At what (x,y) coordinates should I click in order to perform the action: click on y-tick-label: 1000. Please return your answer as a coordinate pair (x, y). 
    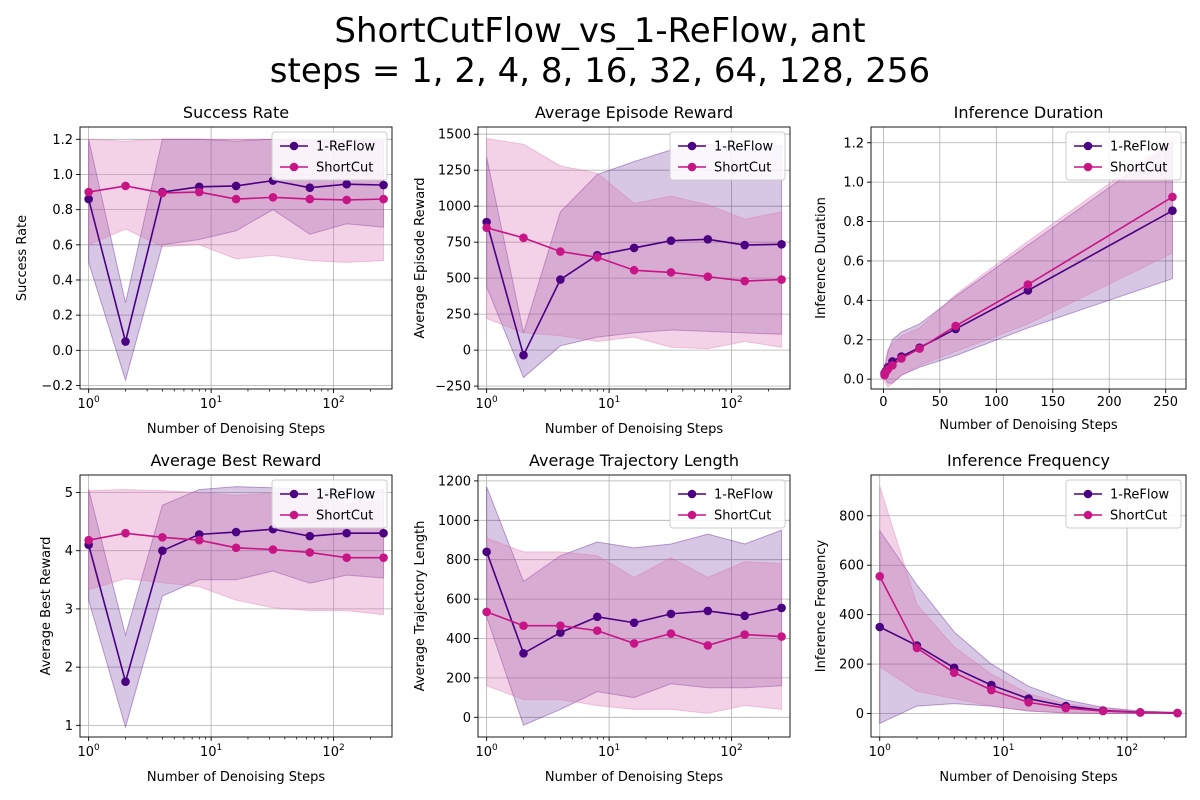
    Looking at the image, I should click on (454, 521).